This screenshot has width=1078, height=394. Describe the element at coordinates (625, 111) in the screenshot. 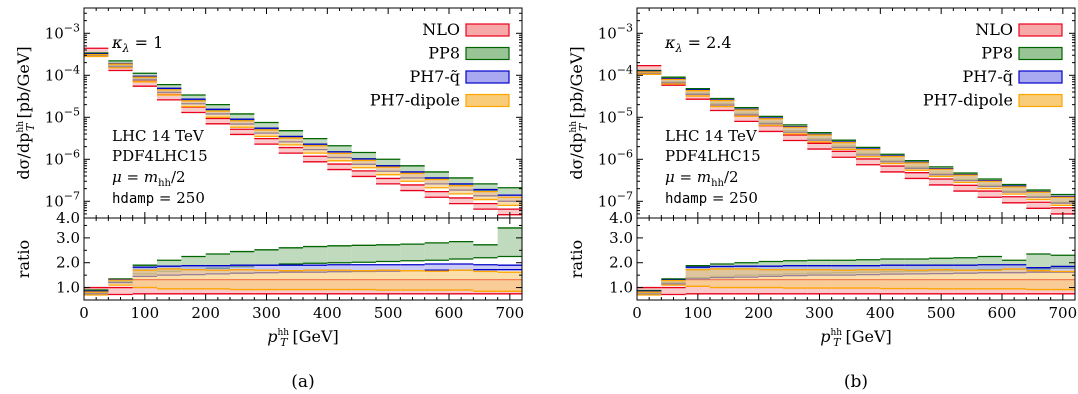

I see `y-tick-exponent: −5` at that location.